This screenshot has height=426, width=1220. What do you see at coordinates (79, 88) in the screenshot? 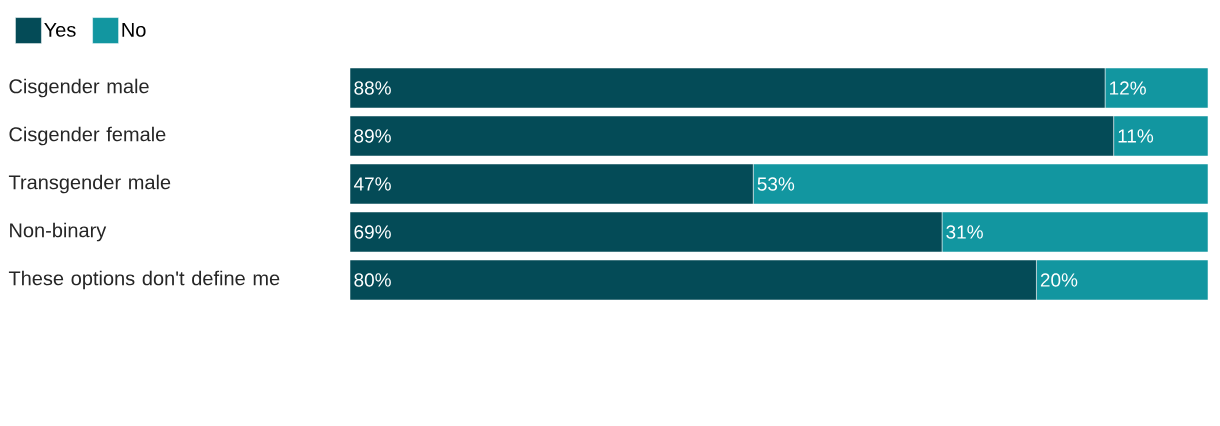
I see `y-tick-label: Cisgender male` at bounding box center [79, 88].